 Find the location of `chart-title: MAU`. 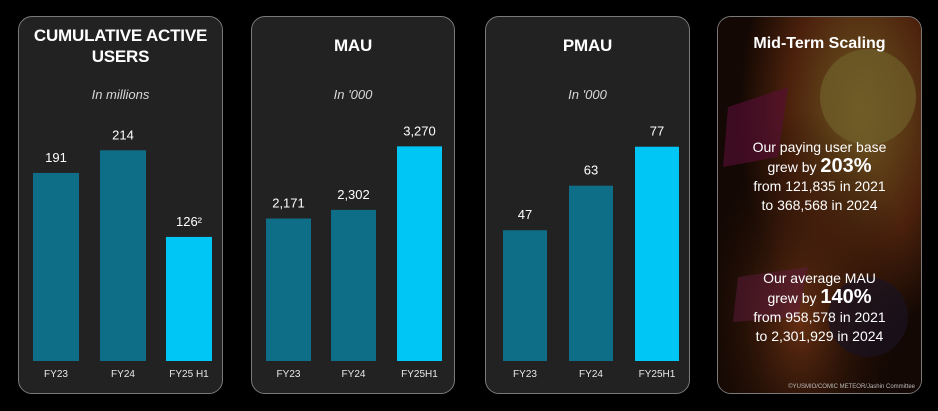

chart-title: MAU is located at coordinates (353, 45).